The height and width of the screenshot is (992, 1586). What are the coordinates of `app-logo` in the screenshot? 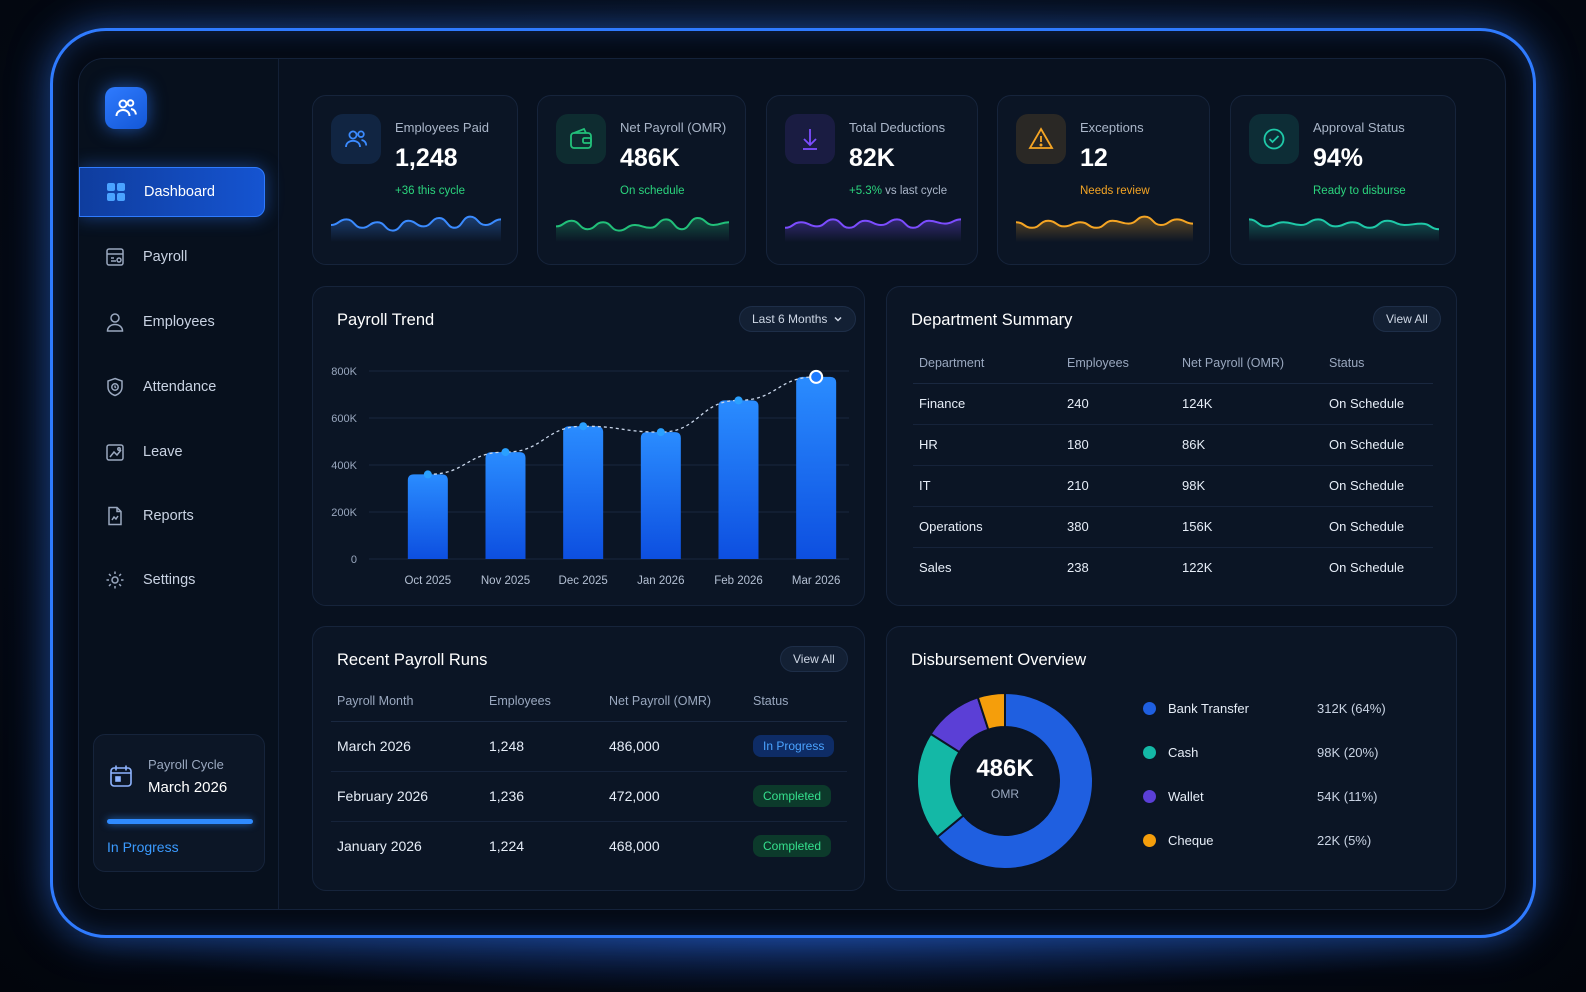 It's located at (126, 108).